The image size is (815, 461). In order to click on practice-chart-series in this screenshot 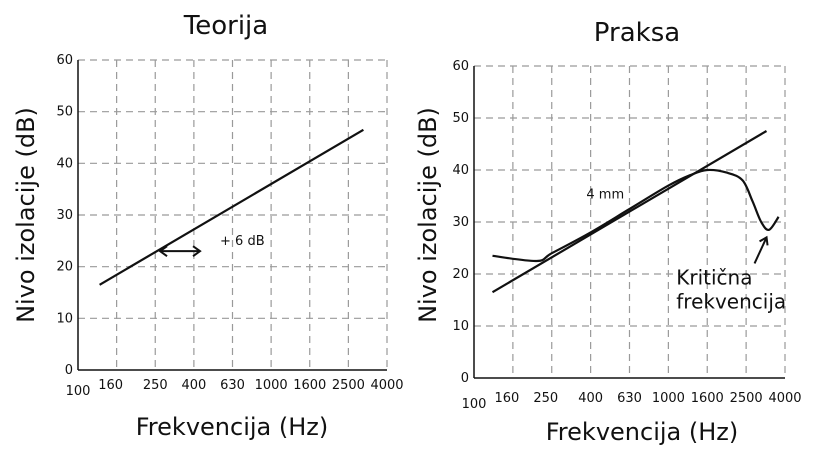, I will do `click(635, 212)`.